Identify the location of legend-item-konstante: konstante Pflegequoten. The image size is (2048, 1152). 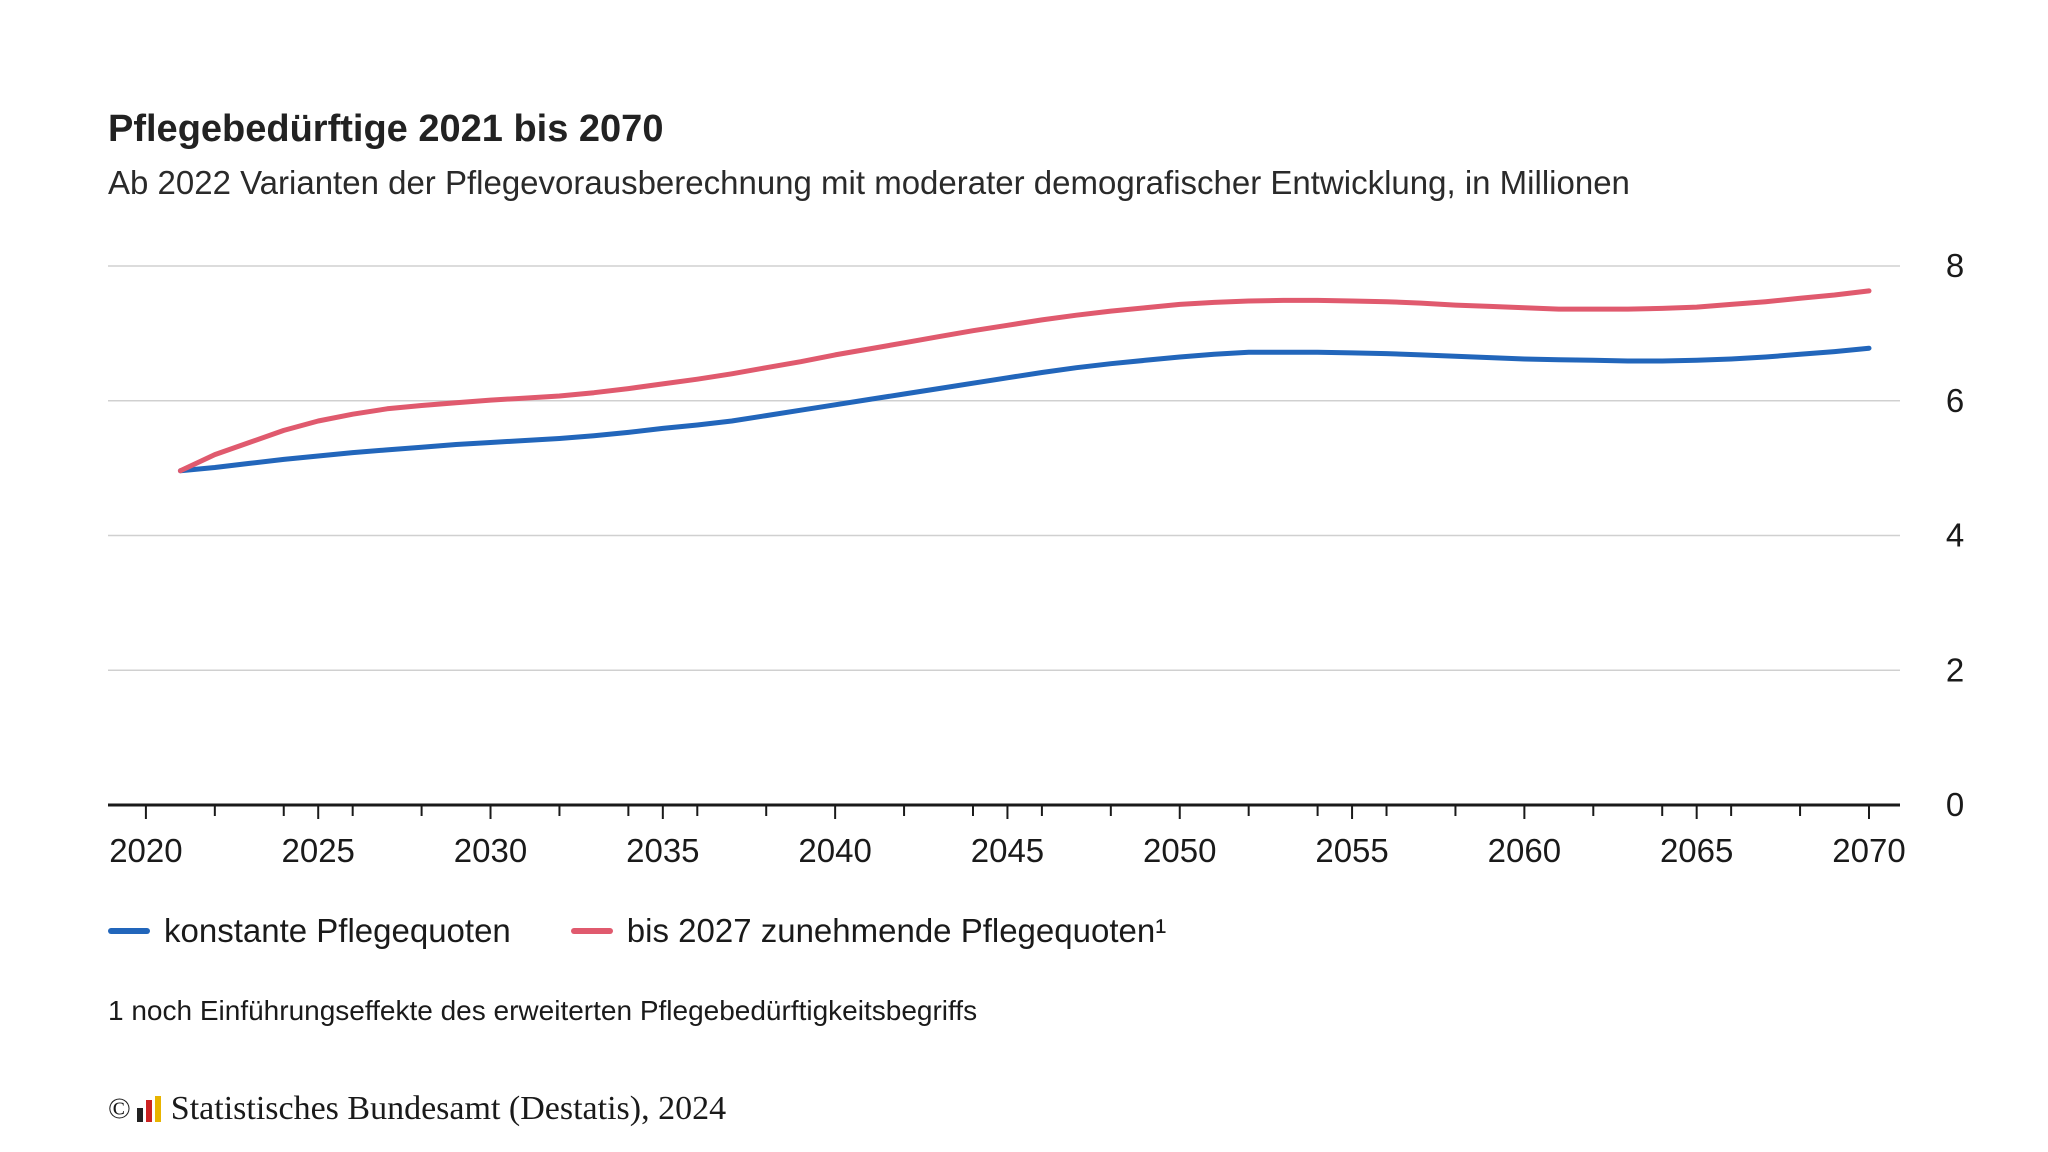
(309, 931).